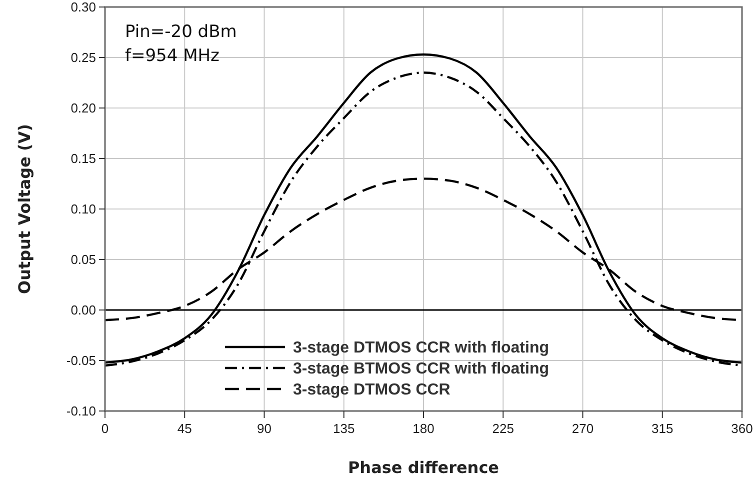  Describe the element at coordinates (344, 428) in the screenshot. I see `x-tick-label: 135` at that location.